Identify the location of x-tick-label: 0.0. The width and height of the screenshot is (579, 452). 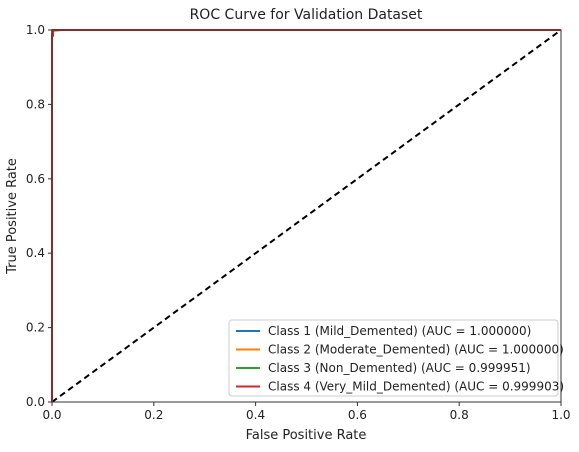
(51, 415).